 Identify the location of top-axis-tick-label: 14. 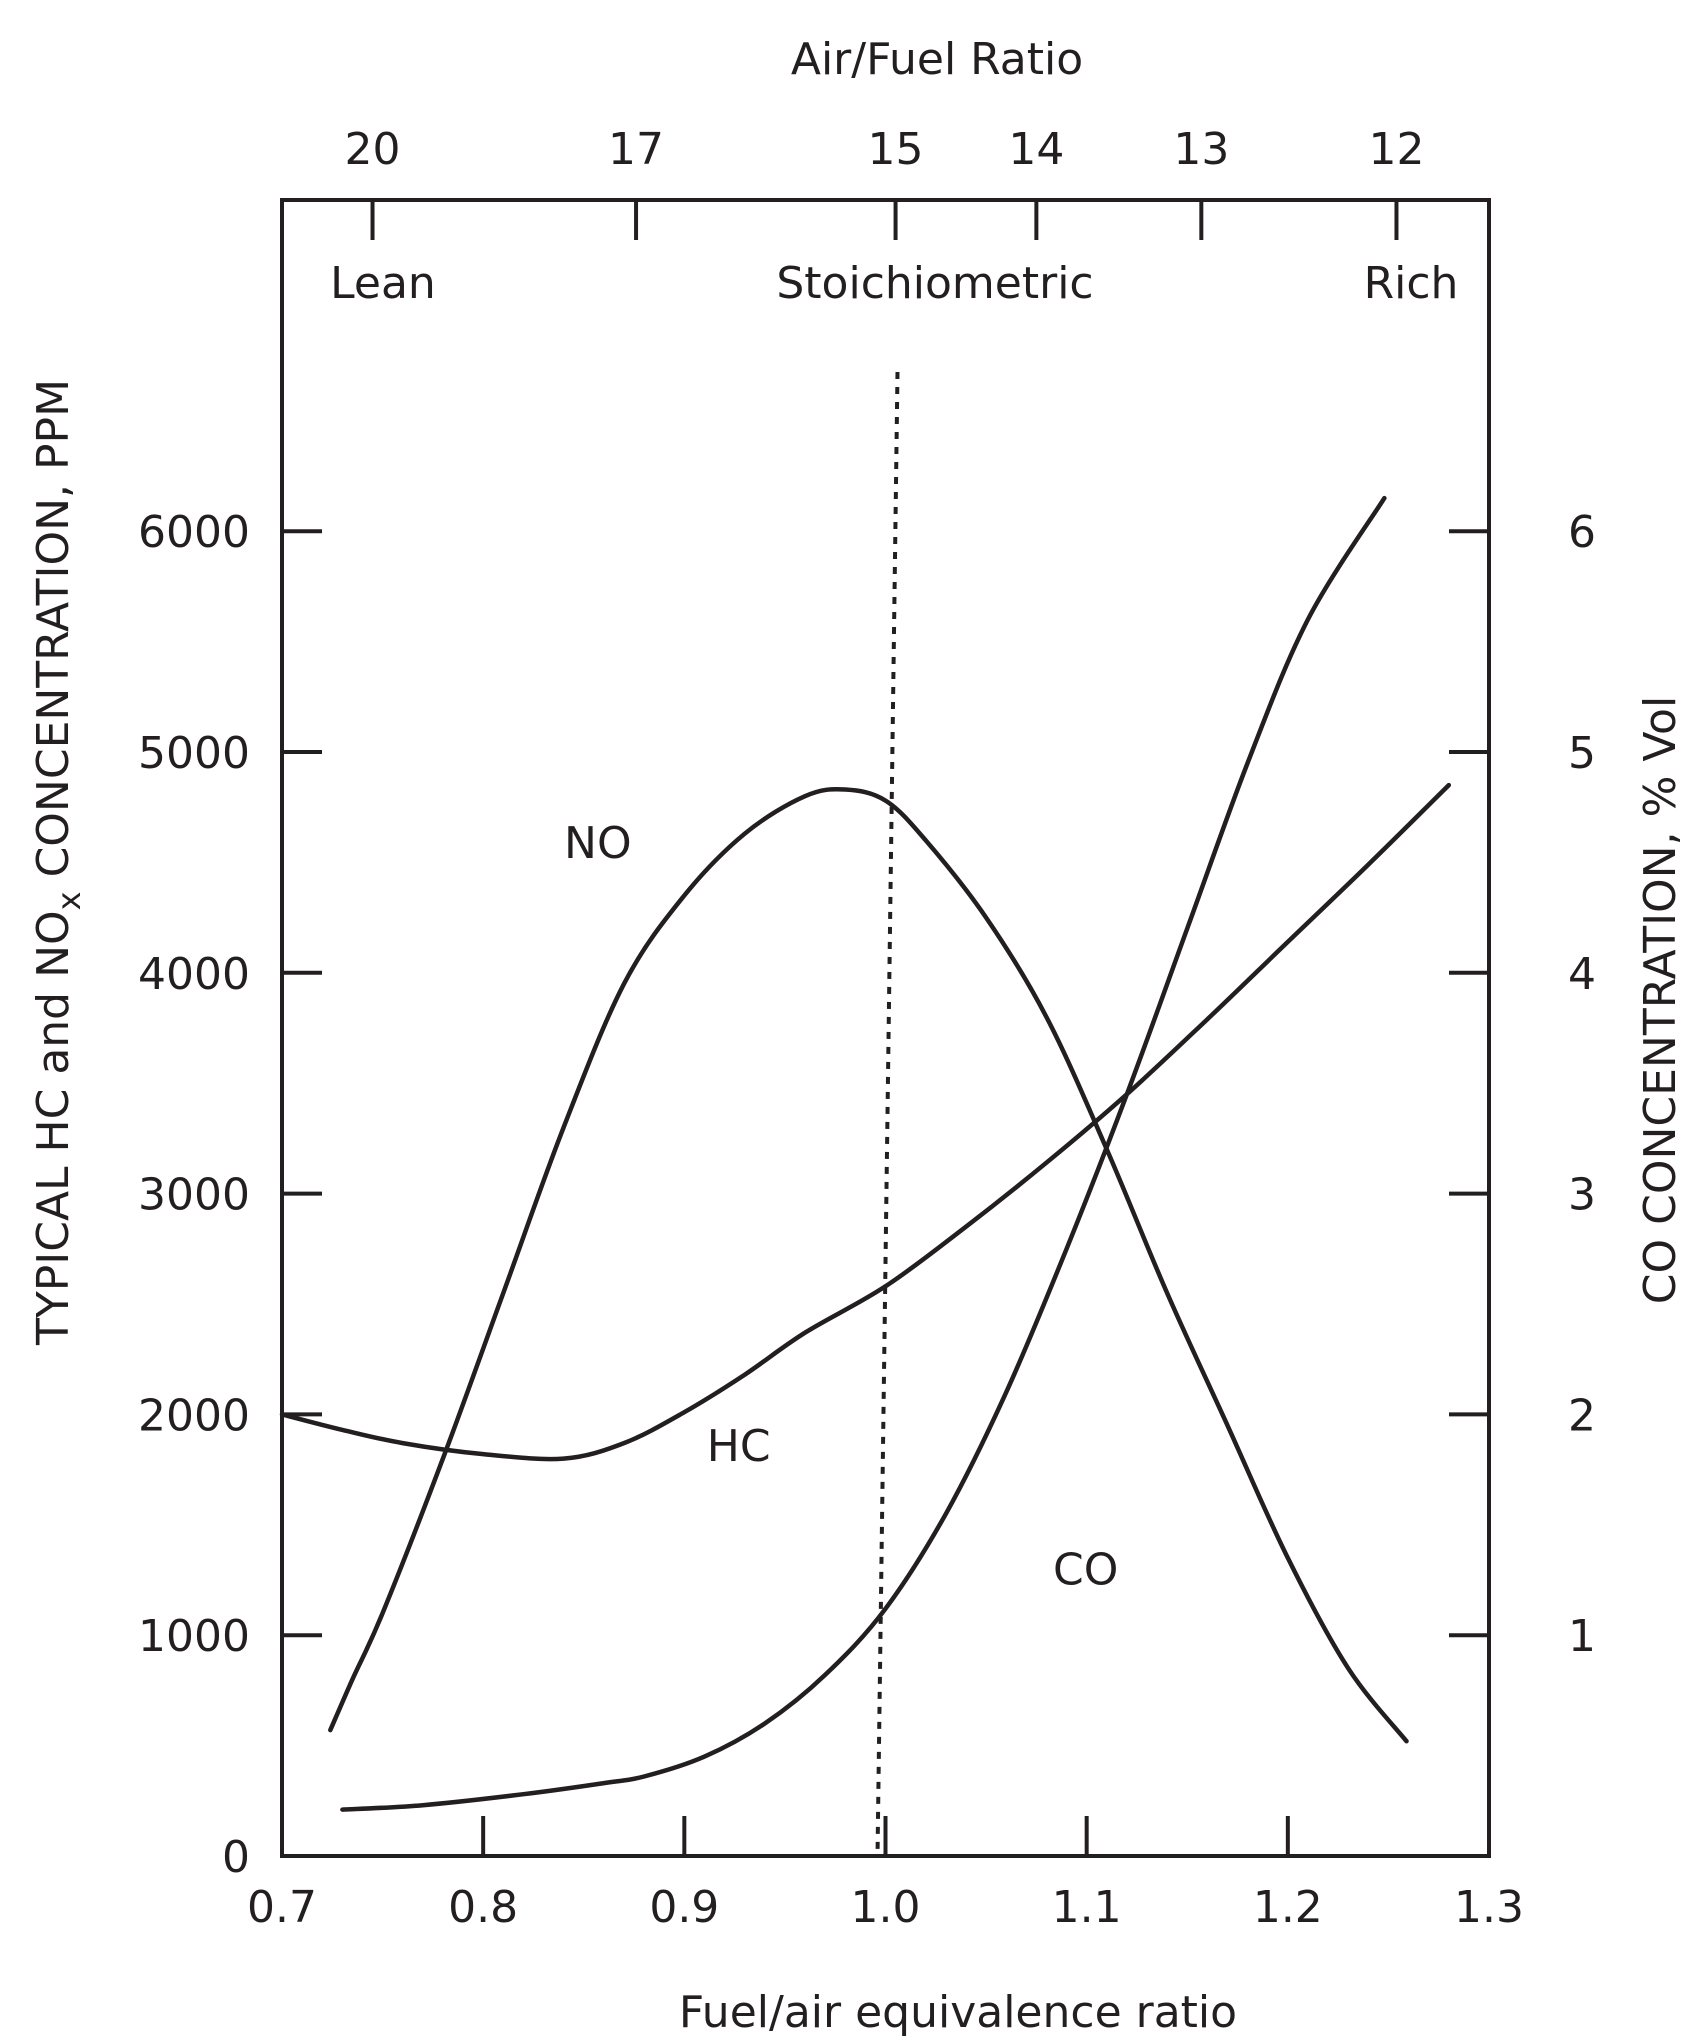
(1036, 149).